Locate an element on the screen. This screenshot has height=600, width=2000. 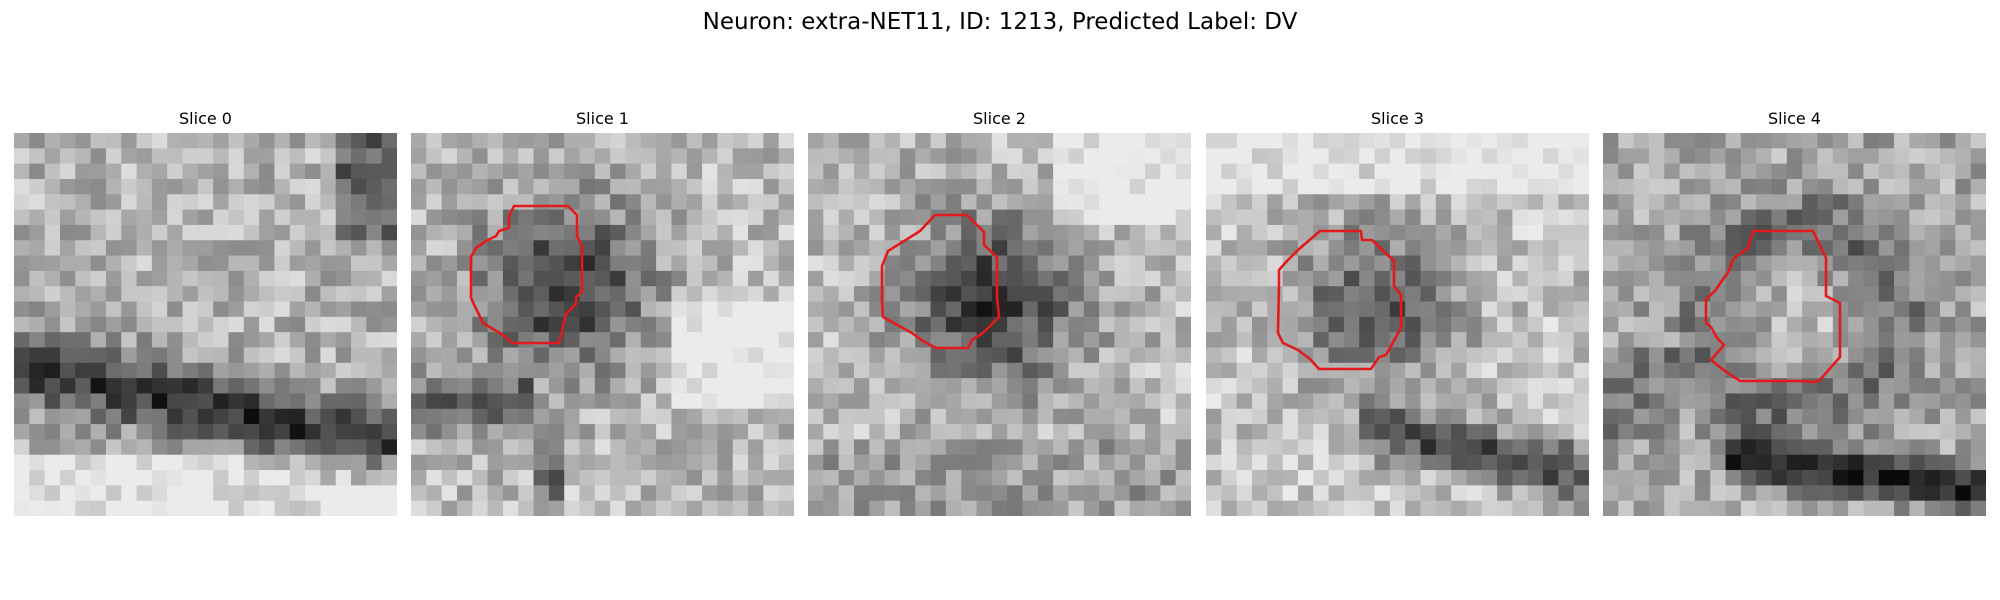
slice-panel-4: Slice 4 is located at coordinates (1794, 312).